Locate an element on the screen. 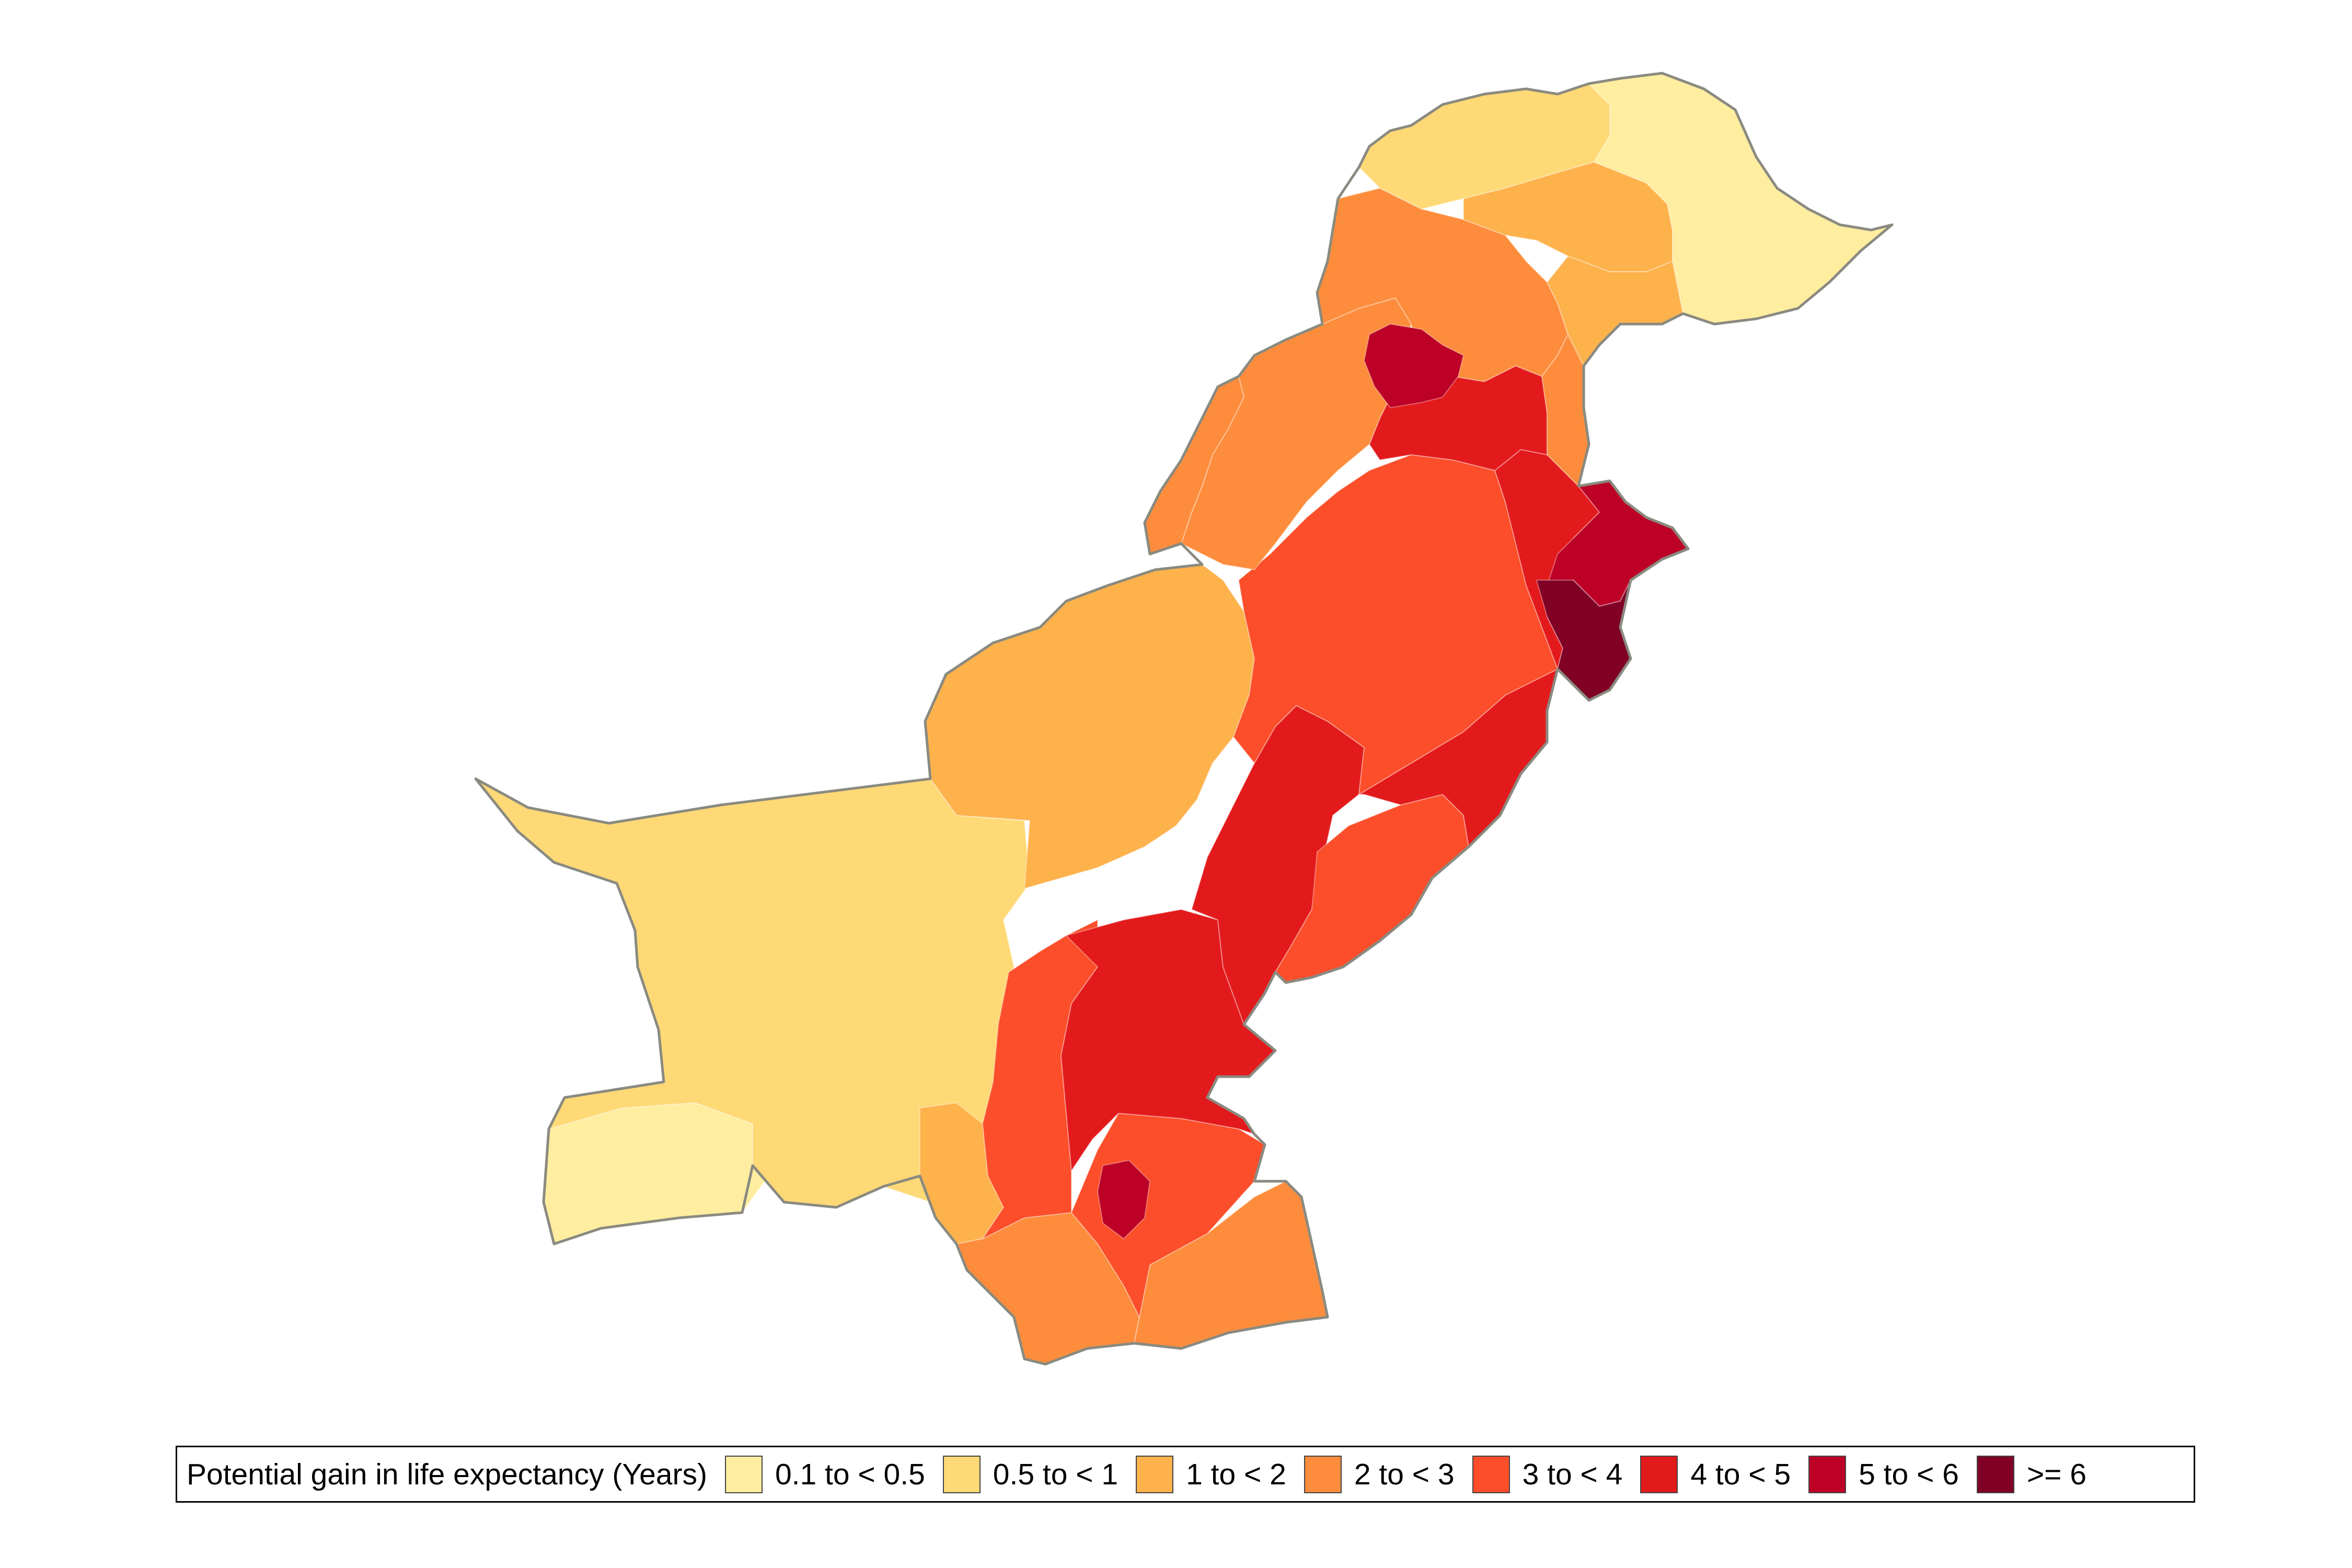  legend-item-1: 0.5 to < 1 is located at coordinates (1030, 1474).